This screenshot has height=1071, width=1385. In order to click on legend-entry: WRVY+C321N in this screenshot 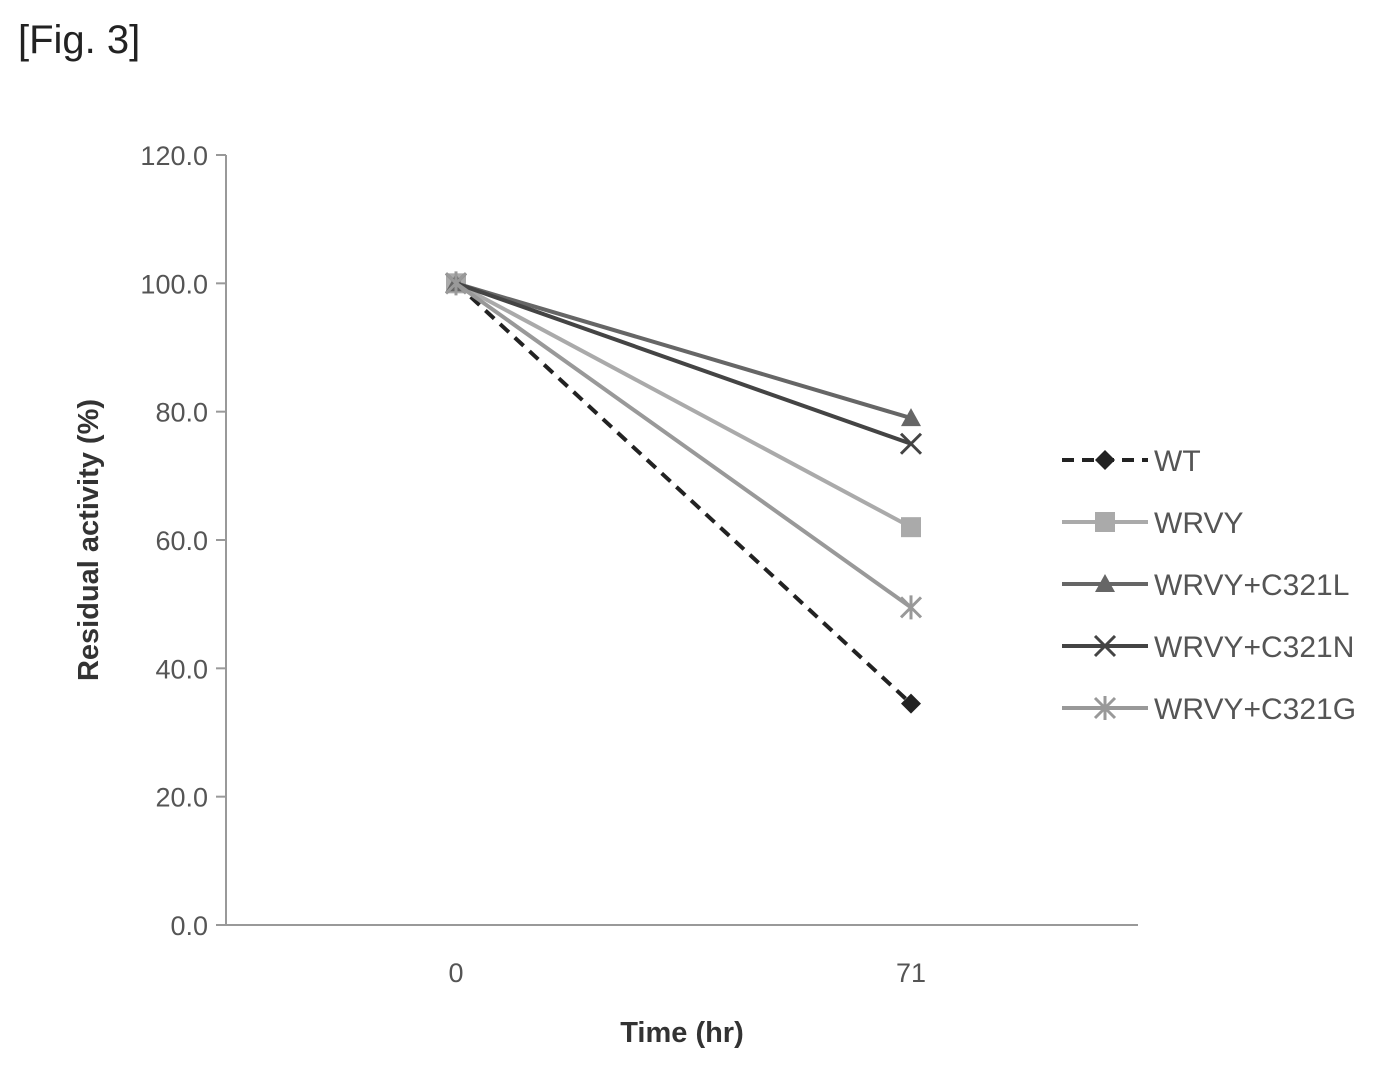, I will do `click(1208, 647)`.